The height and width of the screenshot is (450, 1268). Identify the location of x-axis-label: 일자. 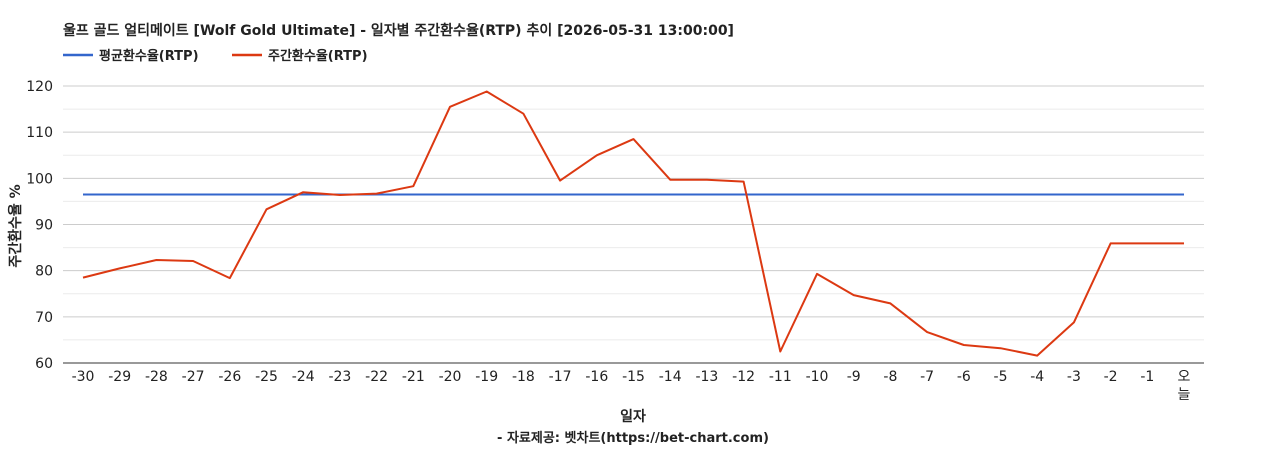
(633, 417).